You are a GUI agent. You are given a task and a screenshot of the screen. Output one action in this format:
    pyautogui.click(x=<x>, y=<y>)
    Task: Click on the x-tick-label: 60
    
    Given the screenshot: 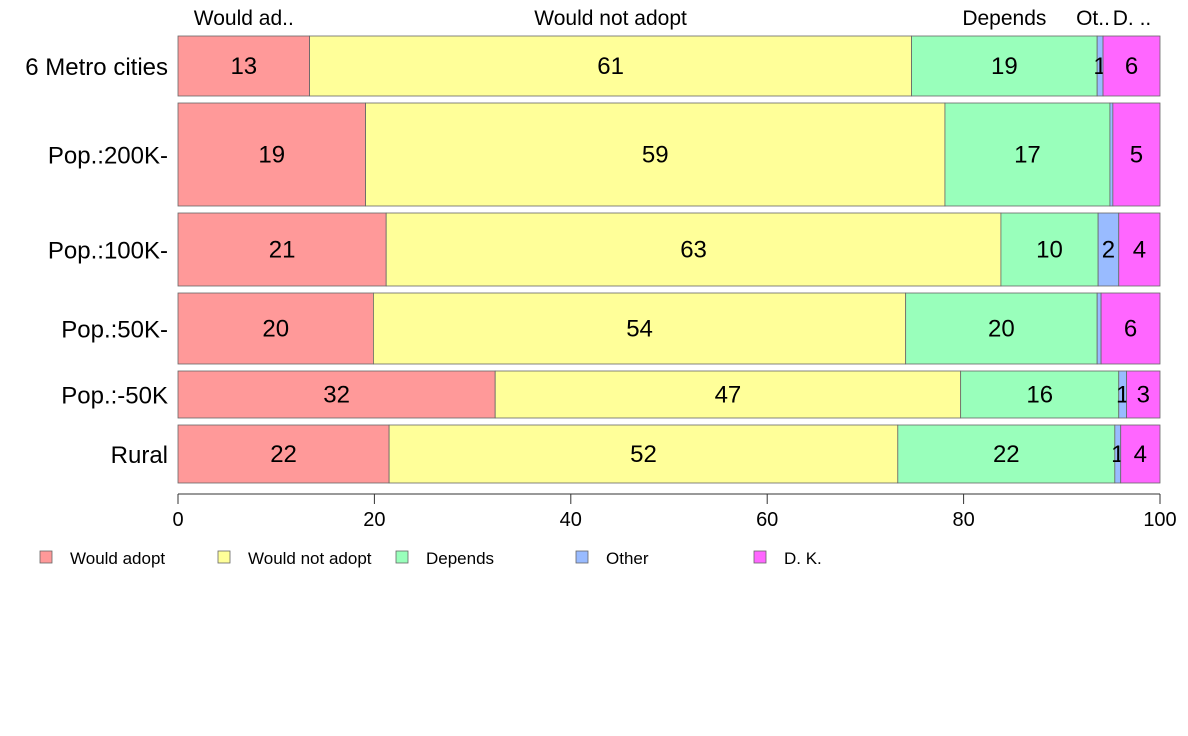 What is the action you would take?
    pyautogui.click(x=767, y=520)
    